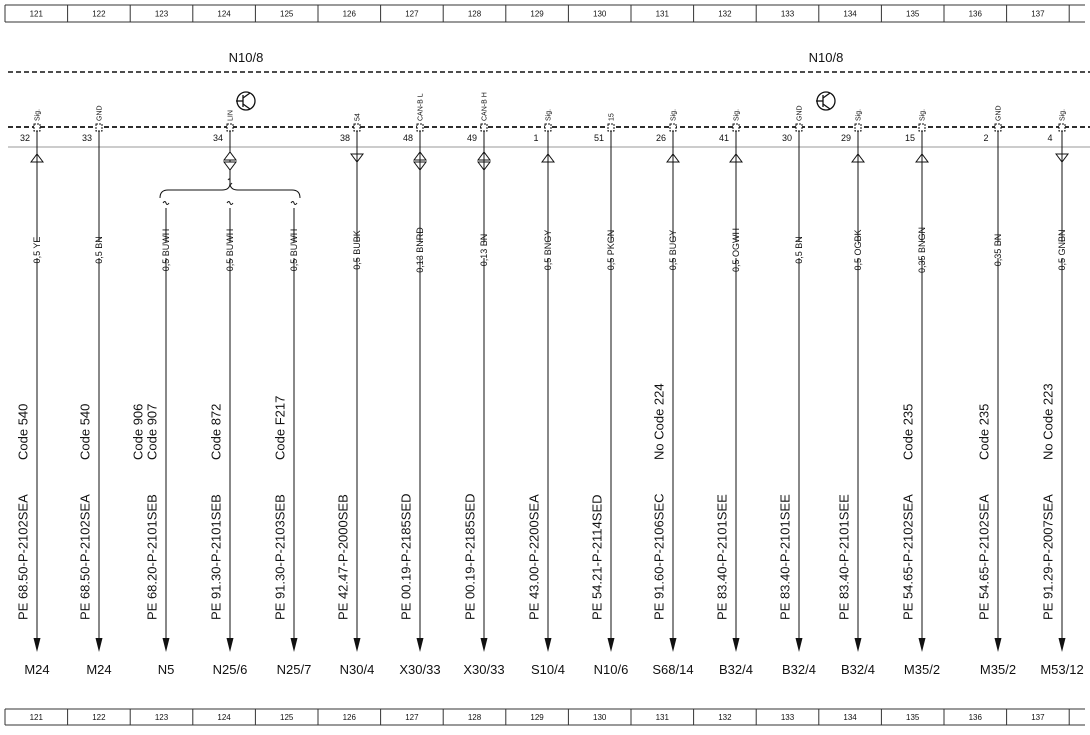 The image size is (1090, 735). I want to click on document-ref: PE 54.21-P-2114SED, so click(597, 558).